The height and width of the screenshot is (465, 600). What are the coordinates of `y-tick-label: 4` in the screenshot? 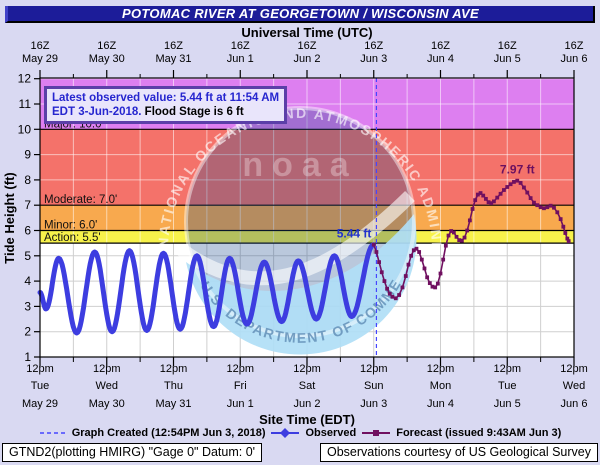 It's located at (27, 281).